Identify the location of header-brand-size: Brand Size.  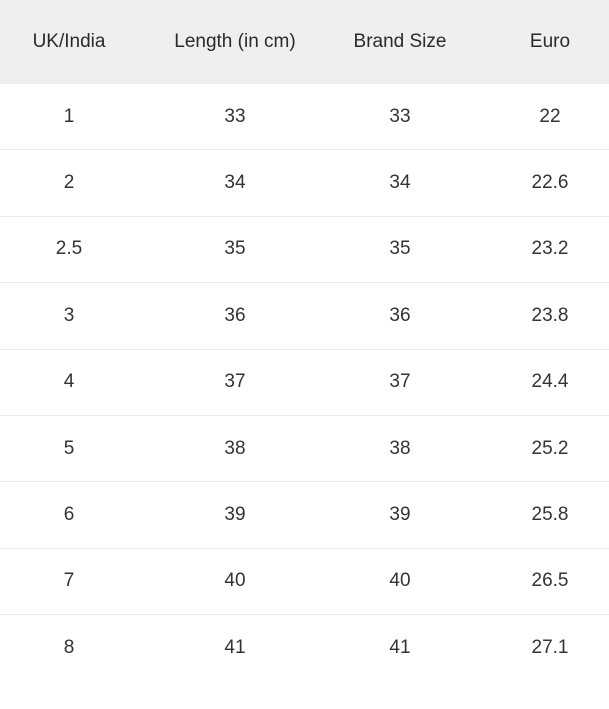
(400, 41).